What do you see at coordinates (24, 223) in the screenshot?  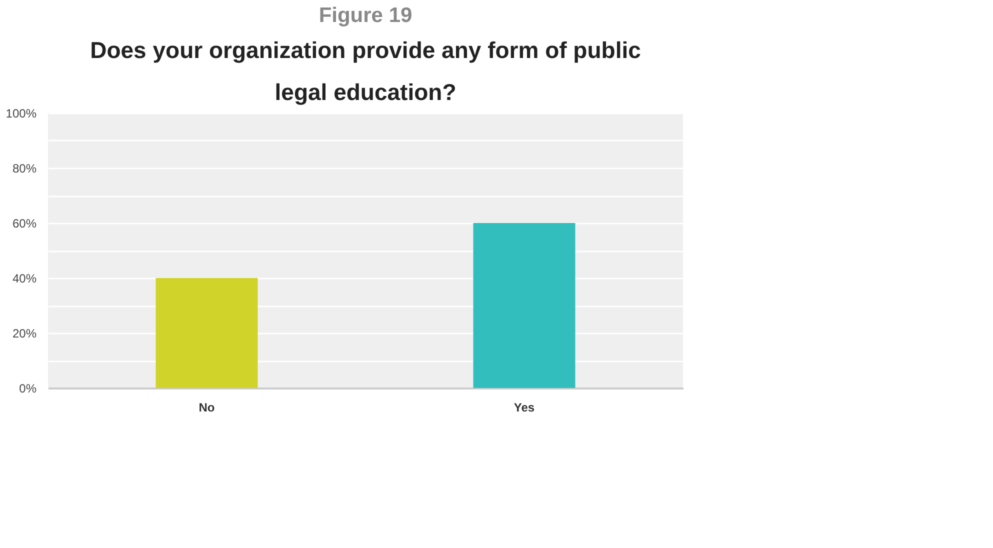 I see `y-tick-label: 60%` at bounding box center [24, 223].